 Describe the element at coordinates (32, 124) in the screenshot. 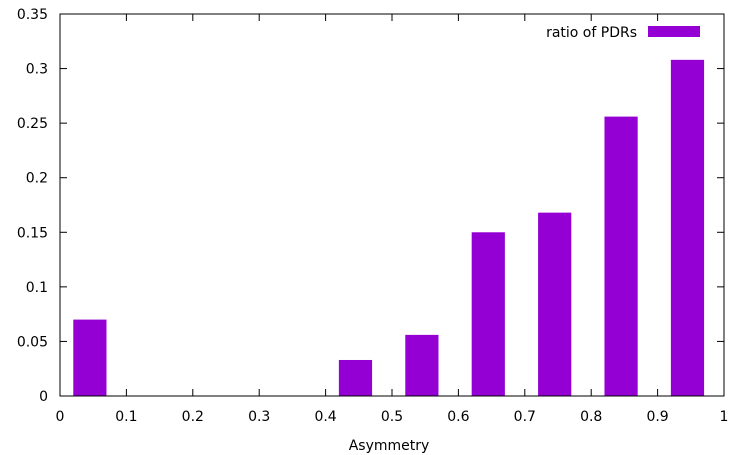

I see `y-tick-label: 0.25` at that location.